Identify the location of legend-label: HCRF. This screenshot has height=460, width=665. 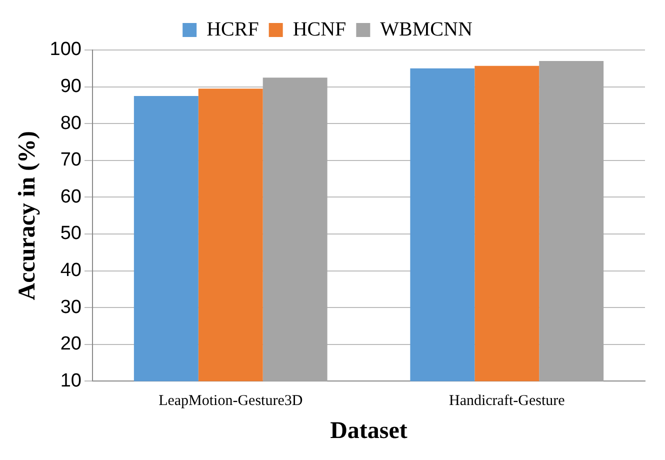
(232, 29).